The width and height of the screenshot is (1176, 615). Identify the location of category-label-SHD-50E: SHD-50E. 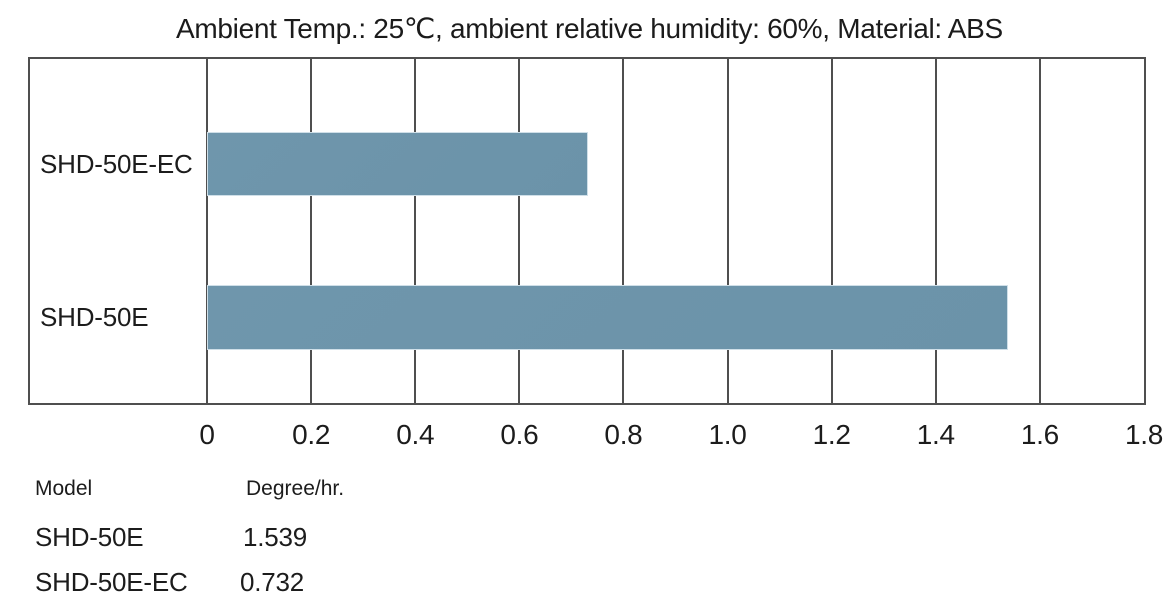
(94, 317).